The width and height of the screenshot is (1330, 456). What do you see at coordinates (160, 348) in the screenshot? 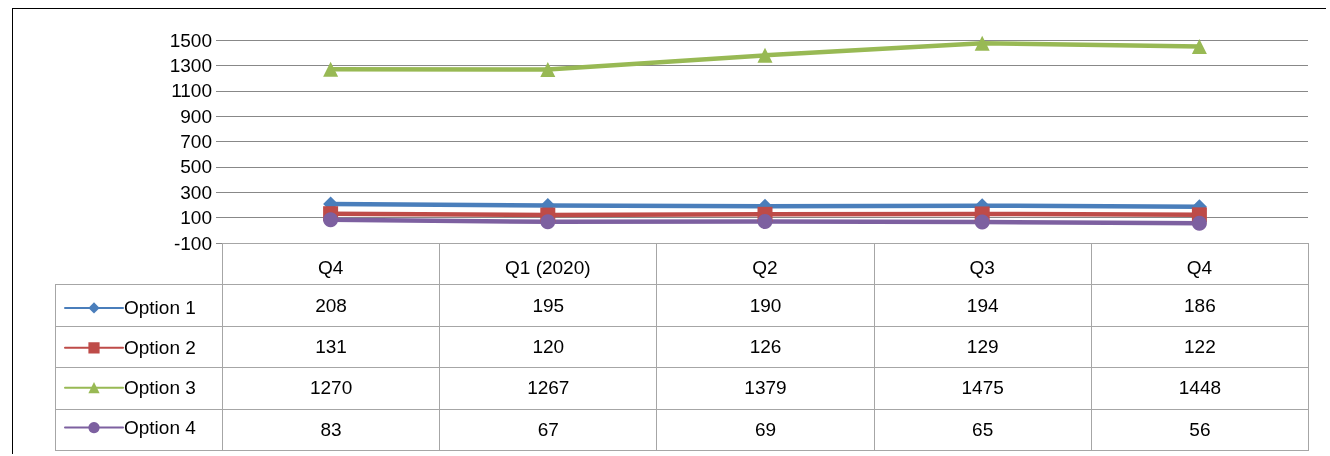
I see `legend-label: Option 2` at bounding box center [160, 348].